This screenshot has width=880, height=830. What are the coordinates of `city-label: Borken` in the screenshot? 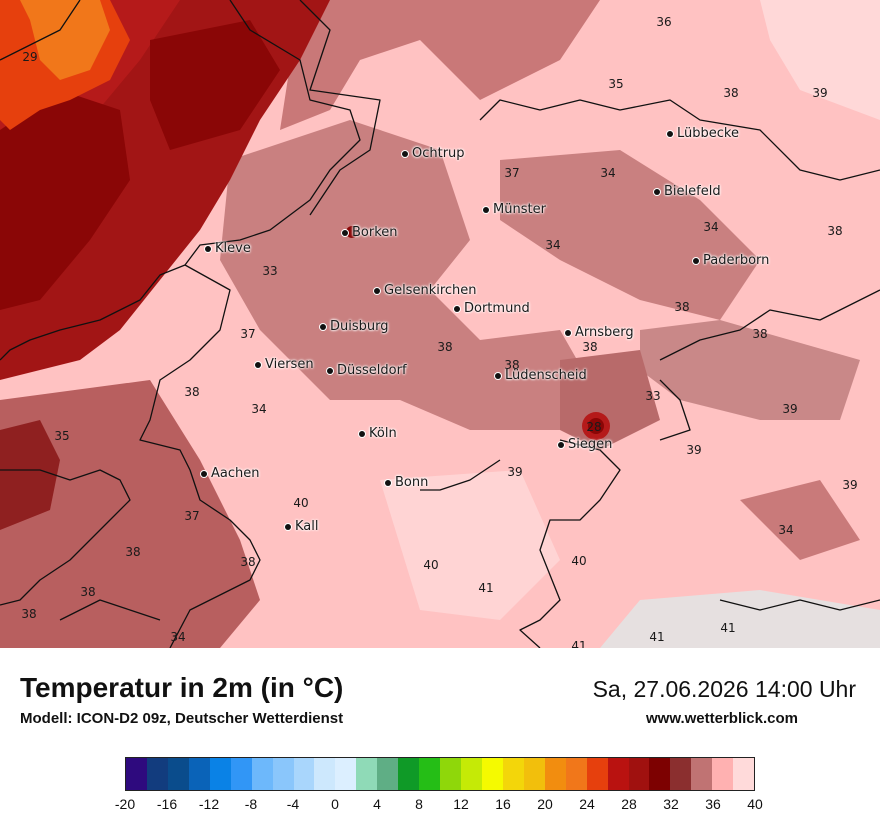 It's located at (370, 232).